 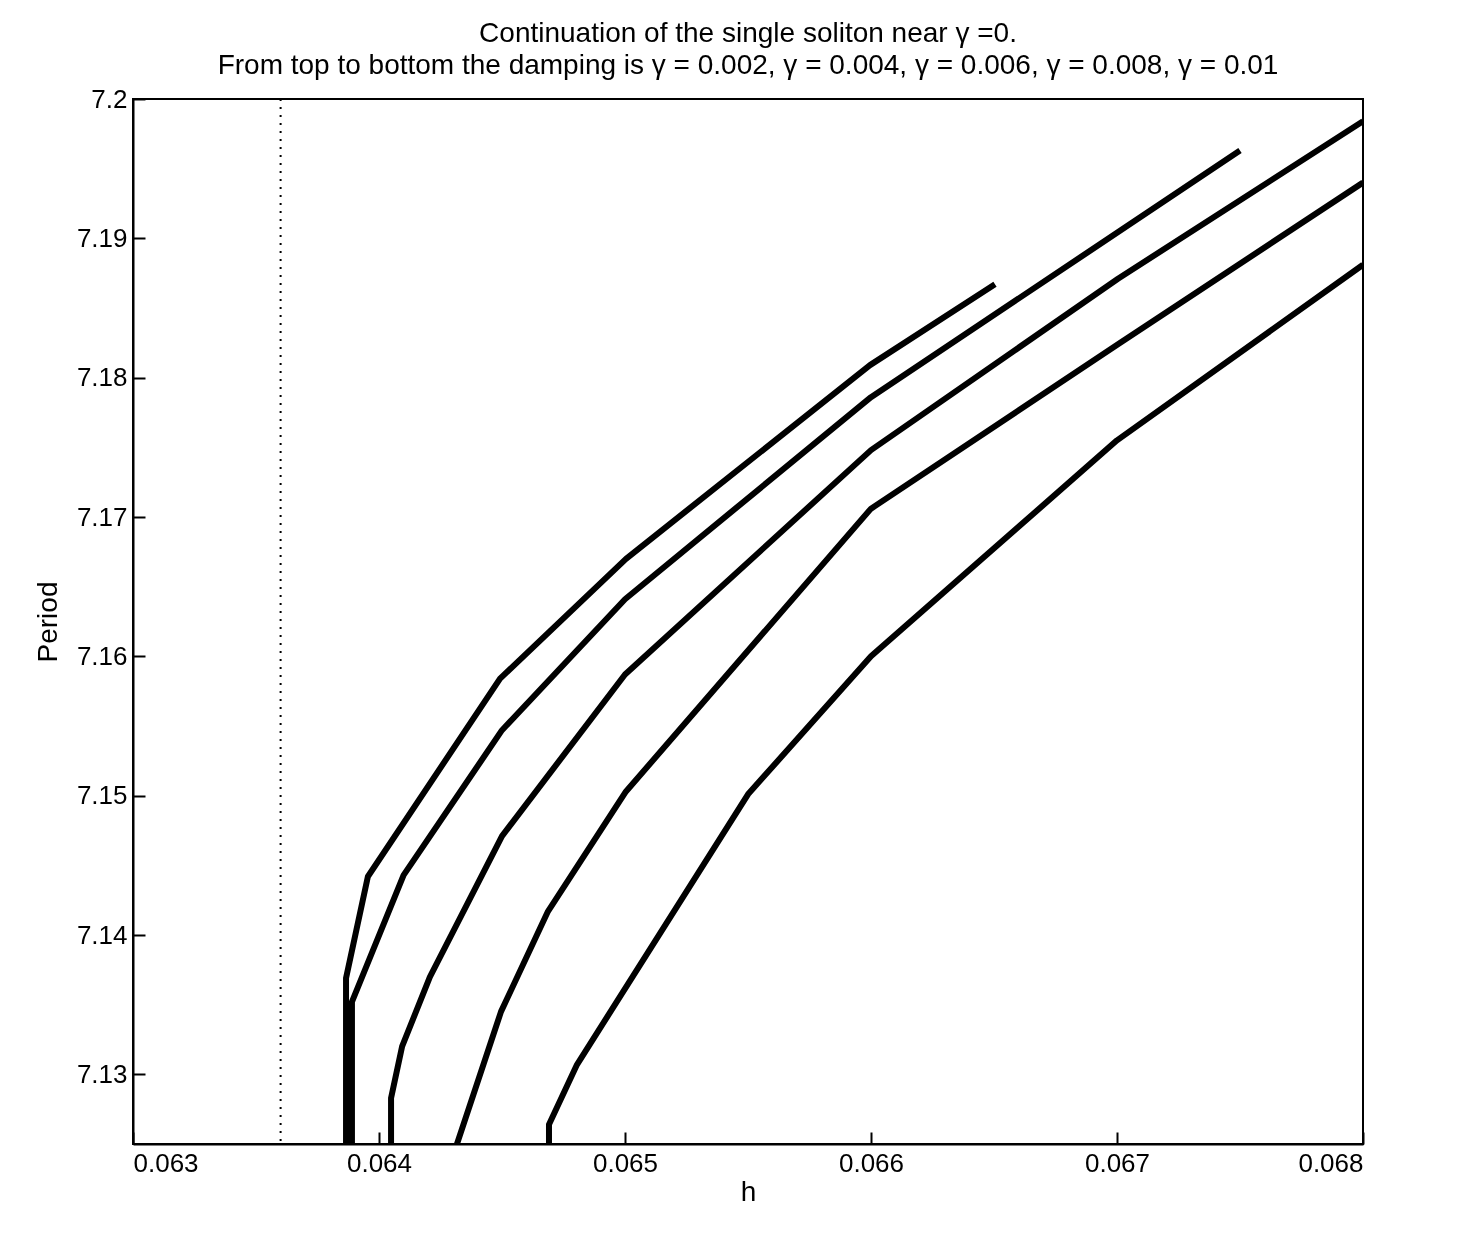 I want to click on y-tick-label: 7.19, so click(x=102, y=237).